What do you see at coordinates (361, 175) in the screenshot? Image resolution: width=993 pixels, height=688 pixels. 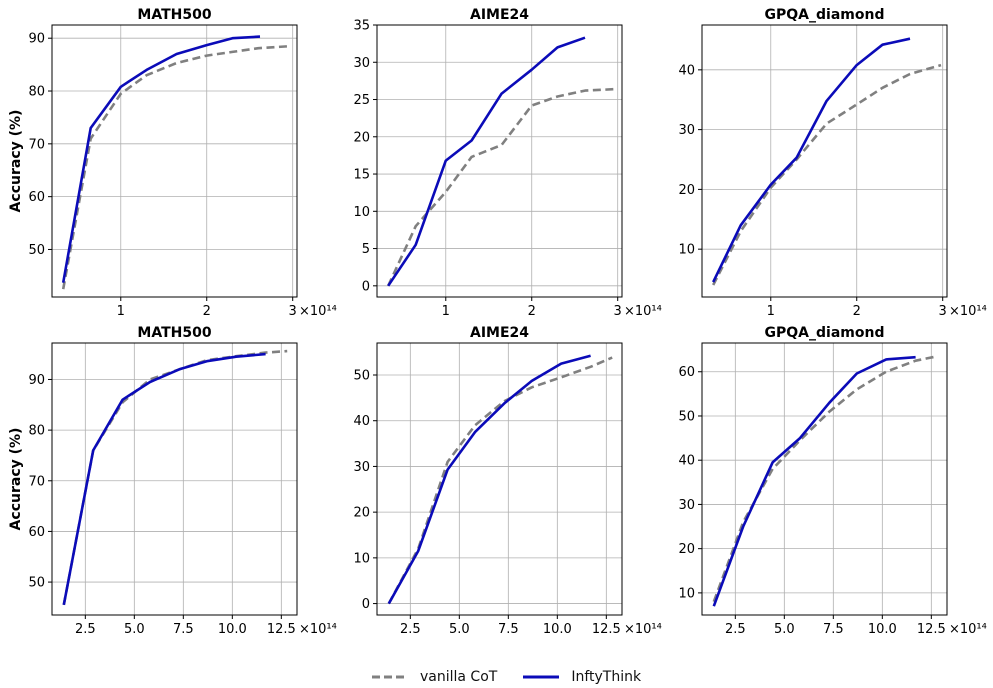 I see `y-tick-label: 15` at bounding box center [361, 175].